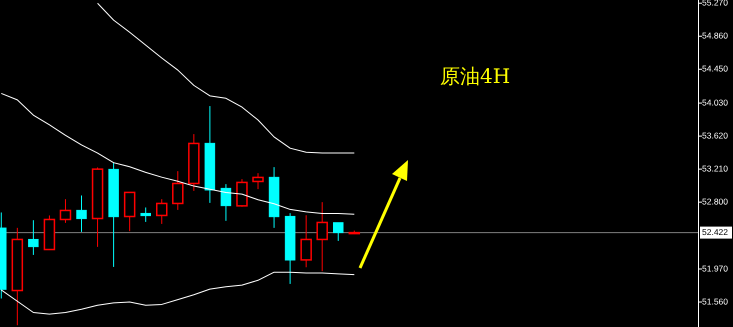 The height and width of the screenshot is (327, 733). Describe the element at coordinates (715, 168) in the screenshot. I see `y-tick-label: 53.210` at that location.